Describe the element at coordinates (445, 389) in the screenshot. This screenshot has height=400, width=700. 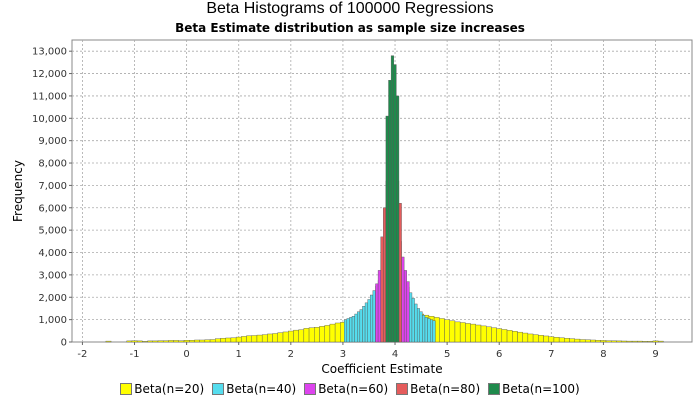
I see `legend-label: Beta(n=80)` at that location.